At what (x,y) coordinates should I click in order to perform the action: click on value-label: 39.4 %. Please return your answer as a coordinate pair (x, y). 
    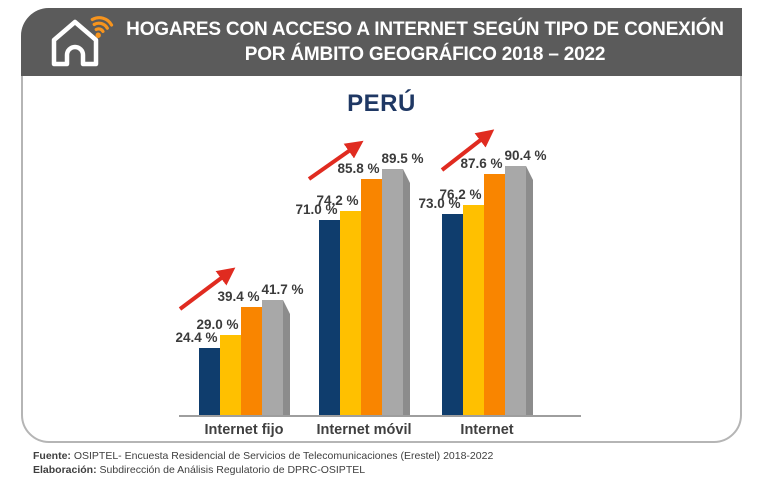
    Looking at the image, I should click on (238, 296).